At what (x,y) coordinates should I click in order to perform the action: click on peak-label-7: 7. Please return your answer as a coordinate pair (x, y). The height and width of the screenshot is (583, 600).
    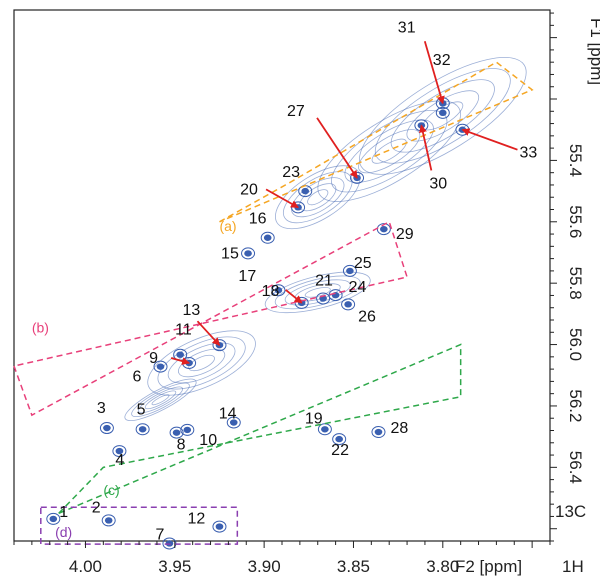
    Looking at the image, I should click on (159, 534).